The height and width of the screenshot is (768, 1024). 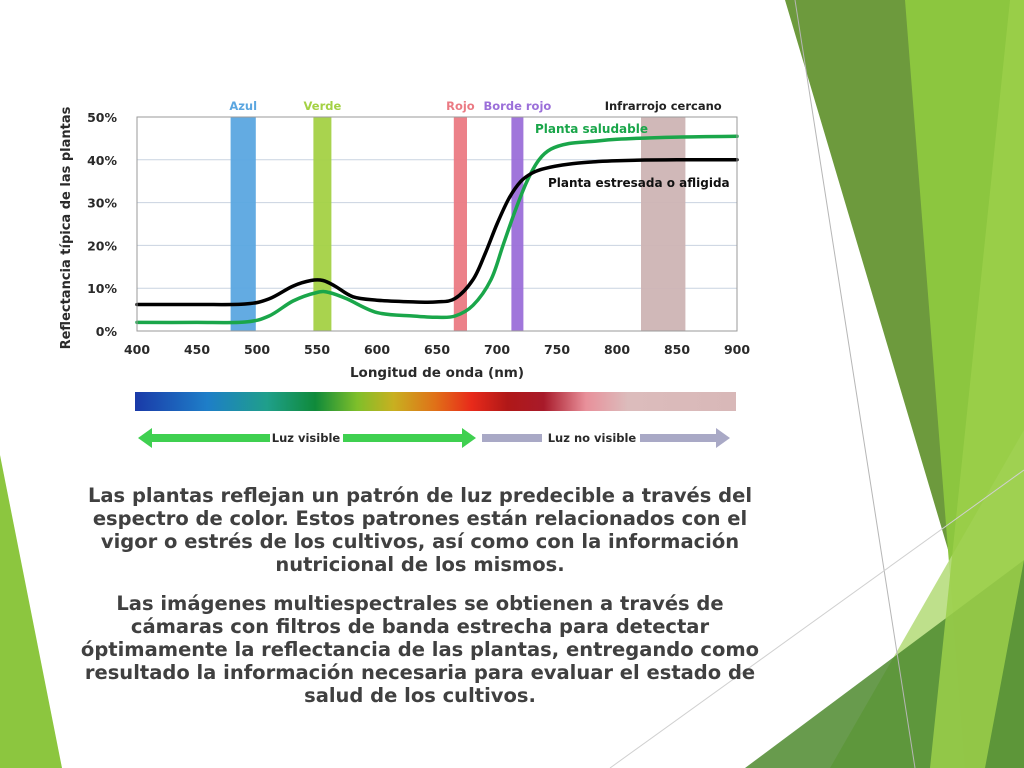 What do you see at coordinates (102, 245) in the screenshot?
I see `y-tick-label: 20%` at bounding box center [102, 245].